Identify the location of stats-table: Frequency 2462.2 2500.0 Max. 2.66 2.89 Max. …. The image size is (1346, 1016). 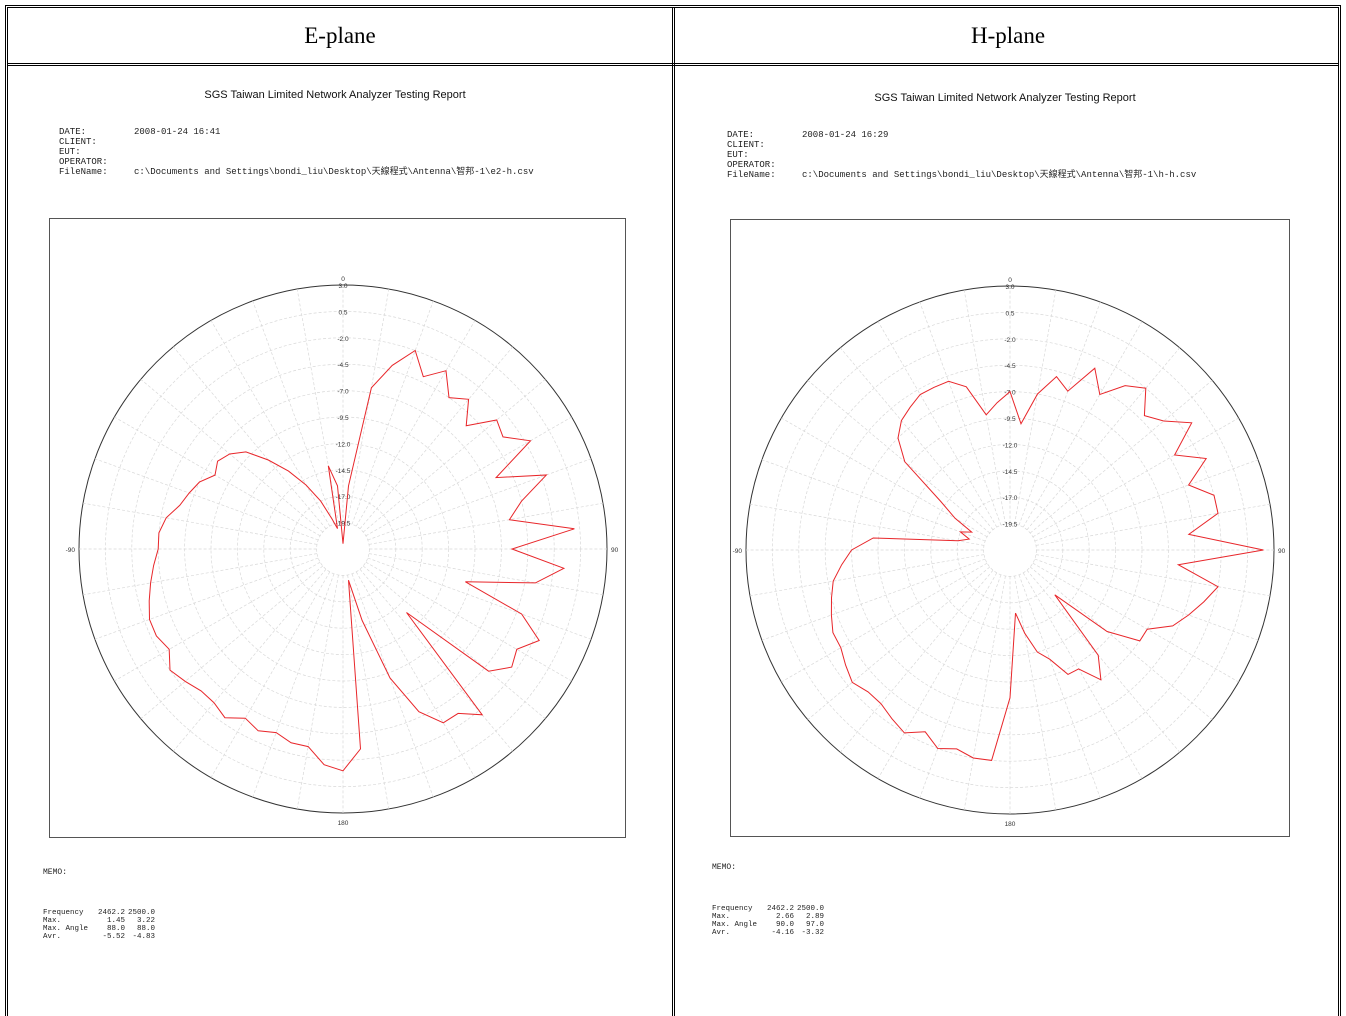
(768, 921).